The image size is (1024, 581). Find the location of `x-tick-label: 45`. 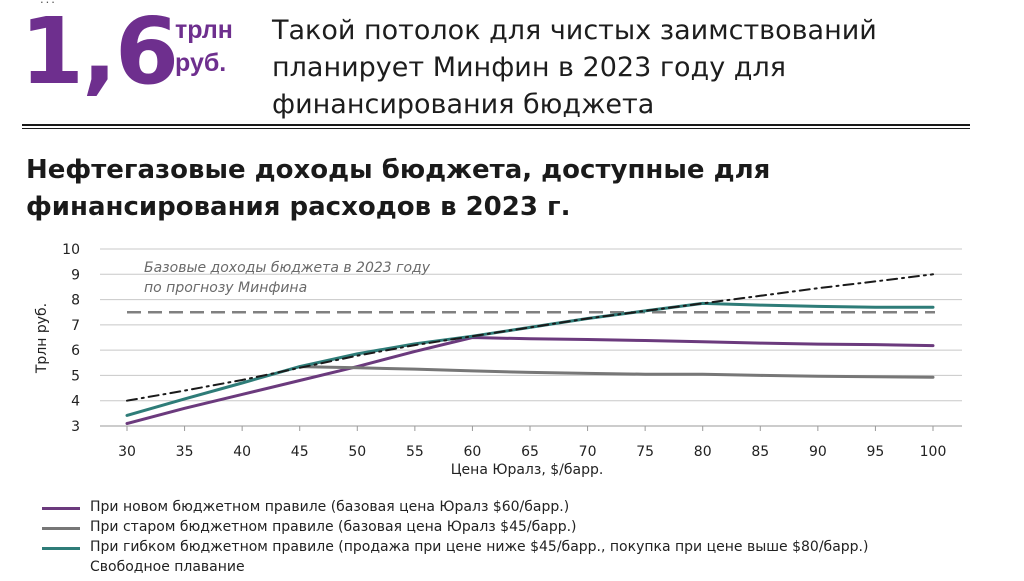

x-tick-label: 45 is located at coordinates (300, 452).